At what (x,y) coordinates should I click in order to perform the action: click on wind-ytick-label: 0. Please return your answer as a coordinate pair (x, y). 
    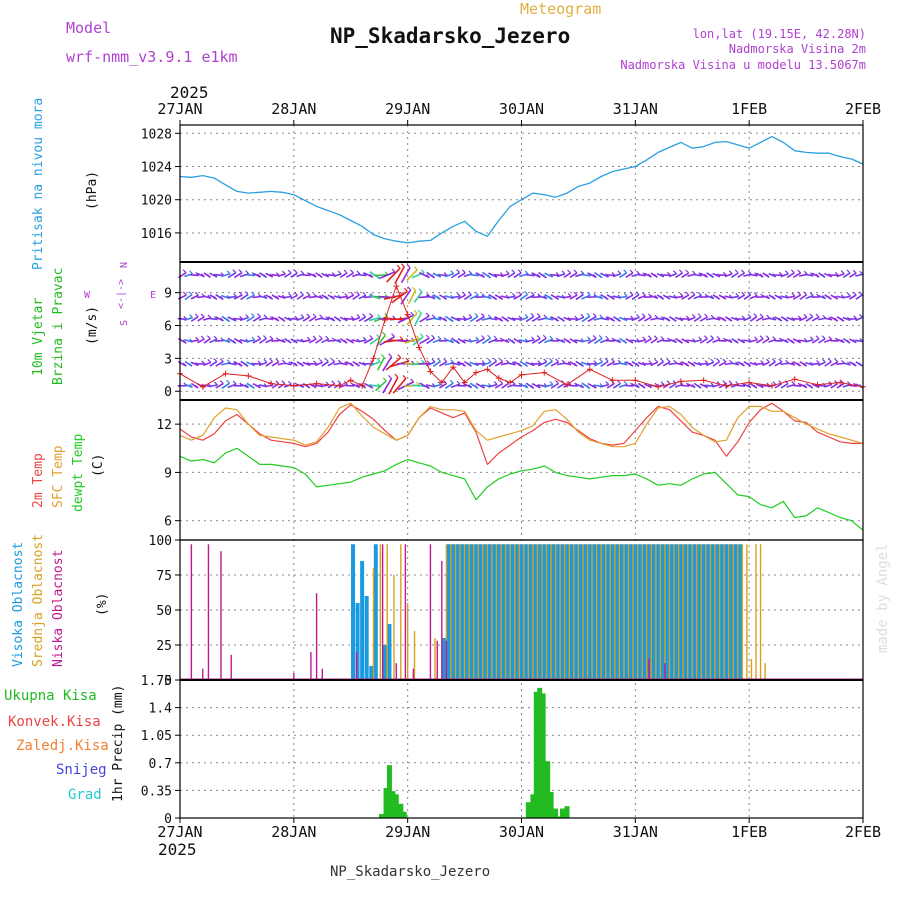
    Looking at the image, I should click on (168, 392).